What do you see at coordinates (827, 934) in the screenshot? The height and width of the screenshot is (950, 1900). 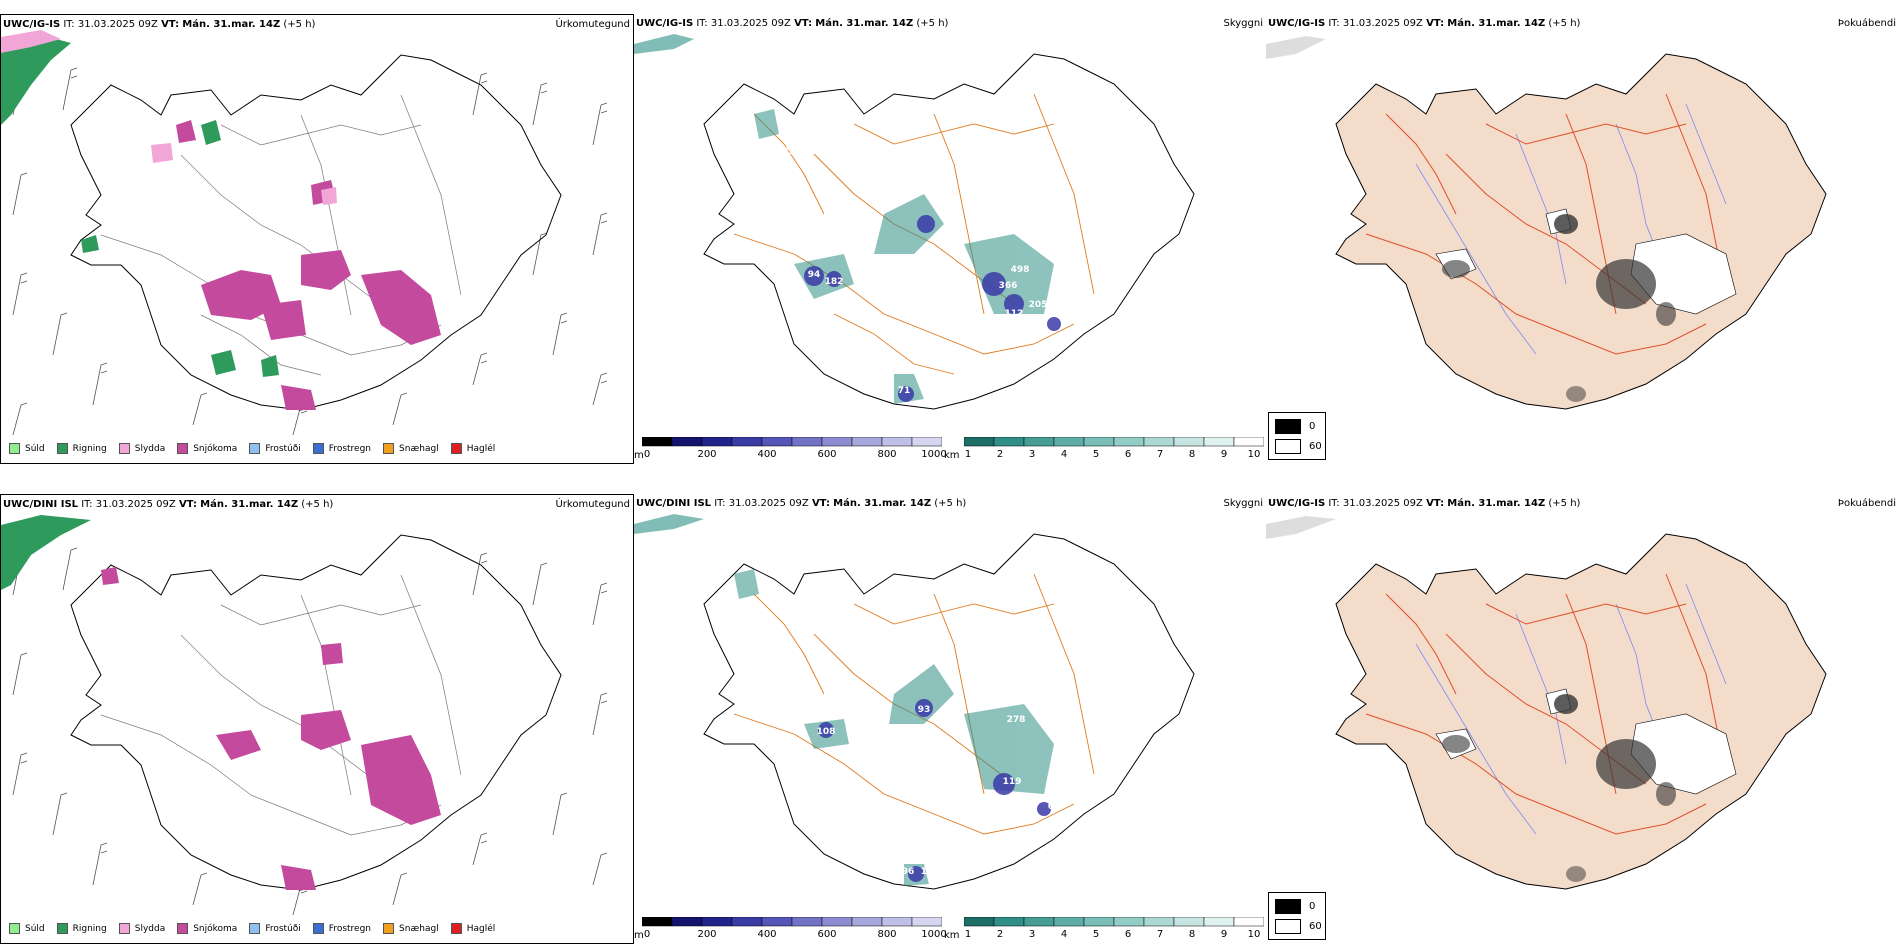 I see `cloud-base-tick: 600` at bounding box center [827, 934].